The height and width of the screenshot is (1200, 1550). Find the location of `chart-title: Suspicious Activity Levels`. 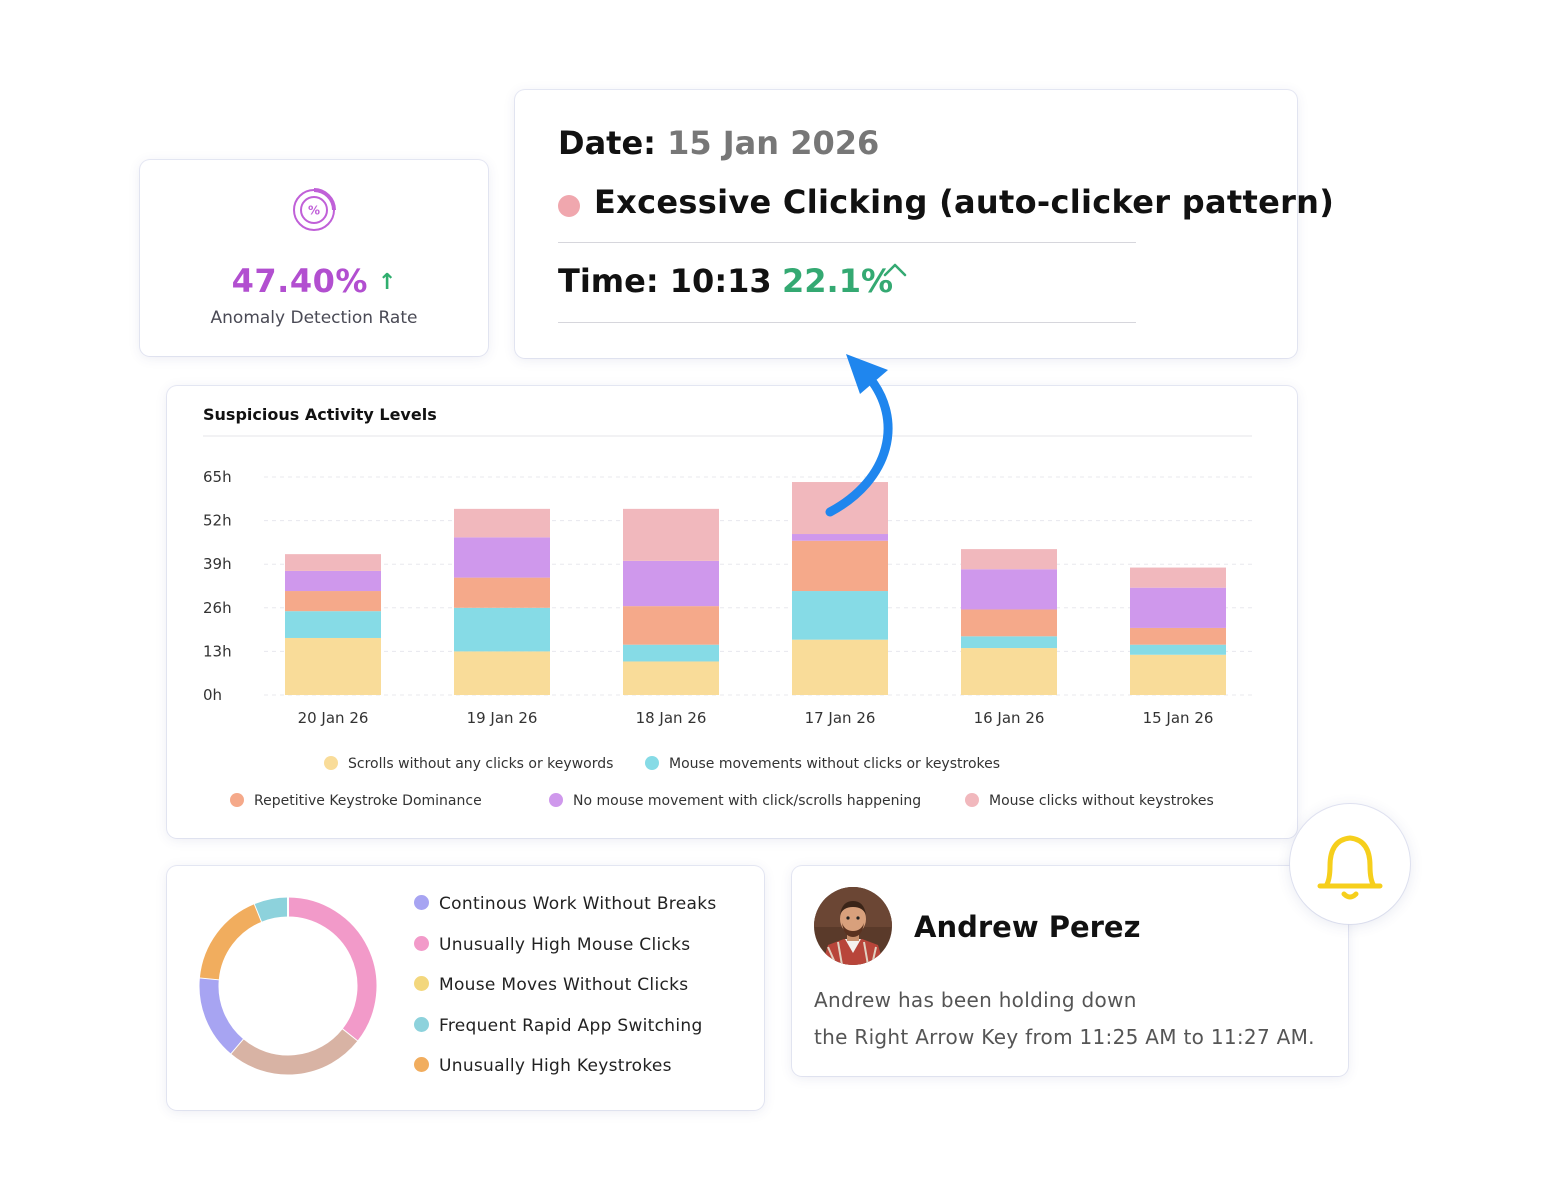

chart-title: Suspicious Activity Levels is located at coordinates (320, 414).